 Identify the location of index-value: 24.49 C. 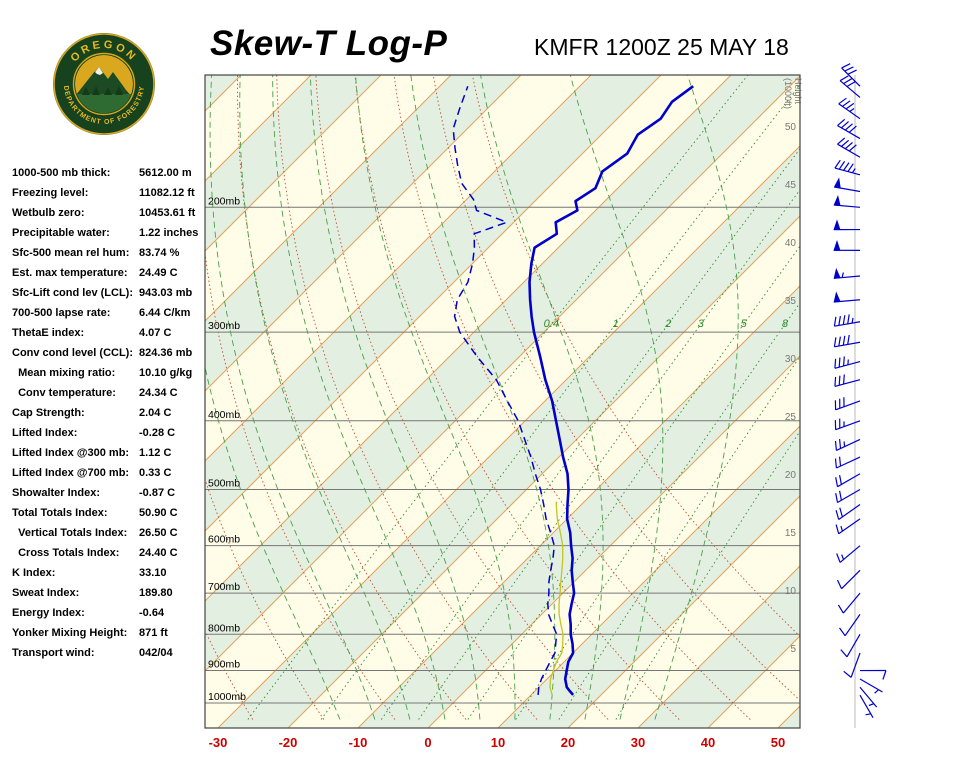
(158, 273).